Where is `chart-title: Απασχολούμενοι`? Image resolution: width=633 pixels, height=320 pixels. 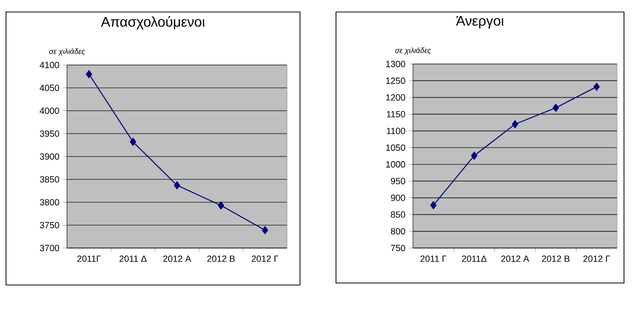 chart-title: Απασχολούμενοι is located at coordinates (153, 23).